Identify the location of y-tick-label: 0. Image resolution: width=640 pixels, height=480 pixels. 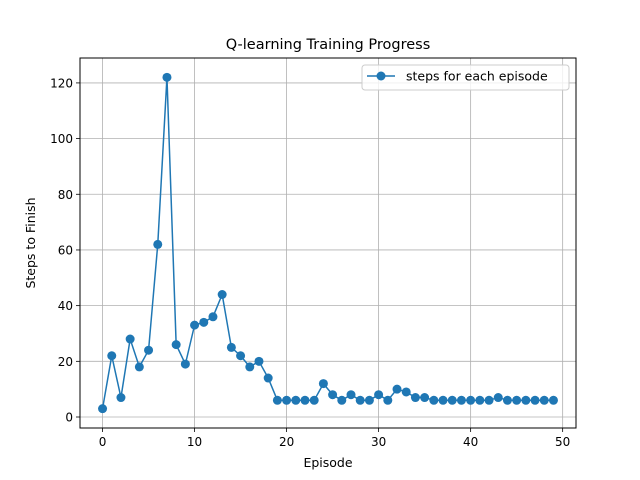
(69, 418).